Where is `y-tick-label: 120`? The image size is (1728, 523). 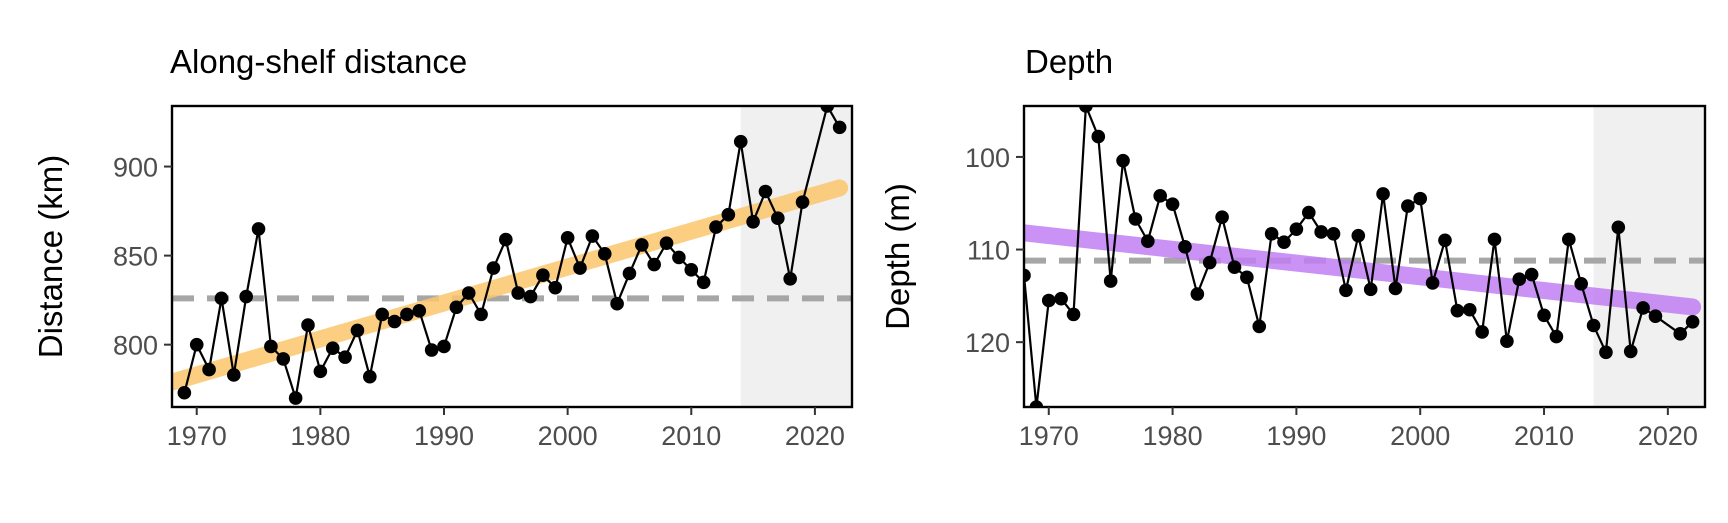
y-tick-label: 120 is located at coordinates (987, 343).